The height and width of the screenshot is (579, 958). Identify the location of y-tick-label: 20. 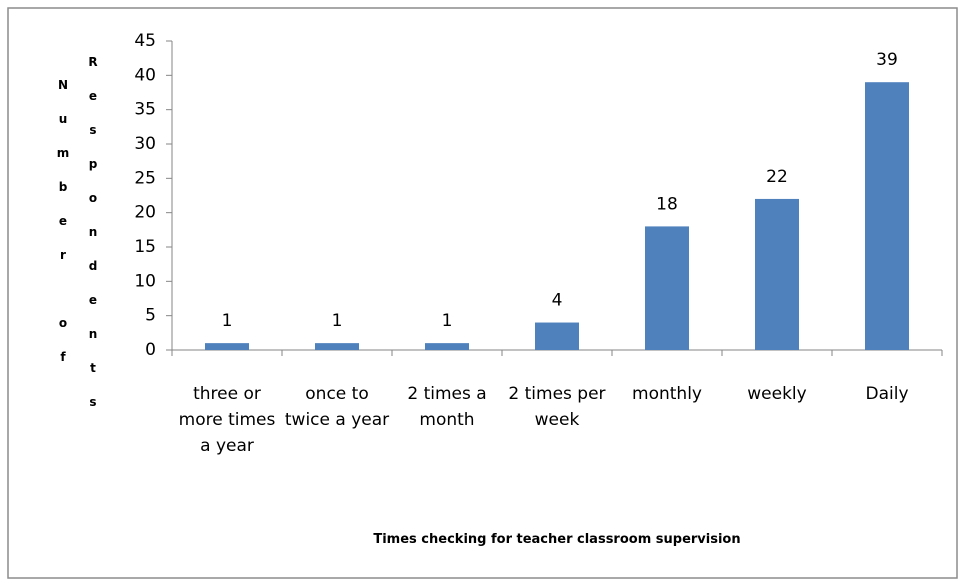
(145, 213).